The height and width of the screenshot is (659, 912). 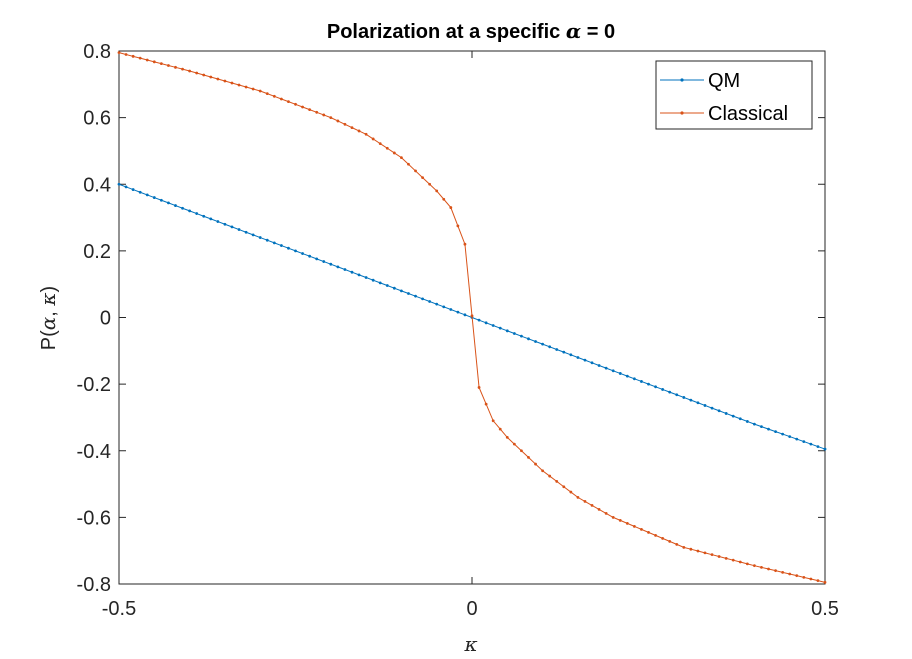 What do you see at coordinates (48, 318) in the screenshot?
I see `y-axis-label: P(α, κ)` at bounding box center [48, 318].